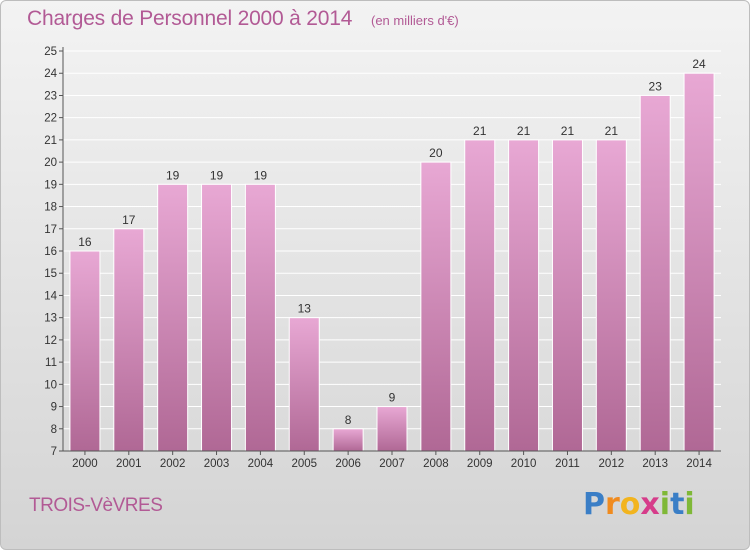  Describe the element at coordinates (655, 464) in the screenshot. I see `x-tick-label: 2013` at that location.